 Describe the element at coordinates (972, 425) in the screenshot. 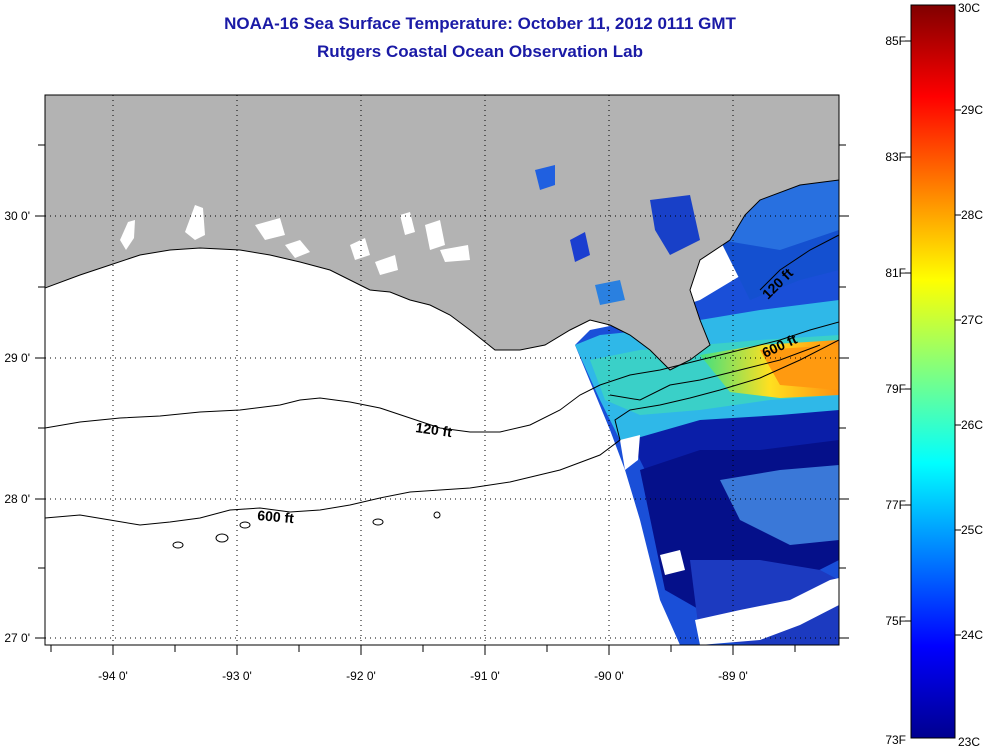

I see `colorbar-c-label: 26C` at that location.